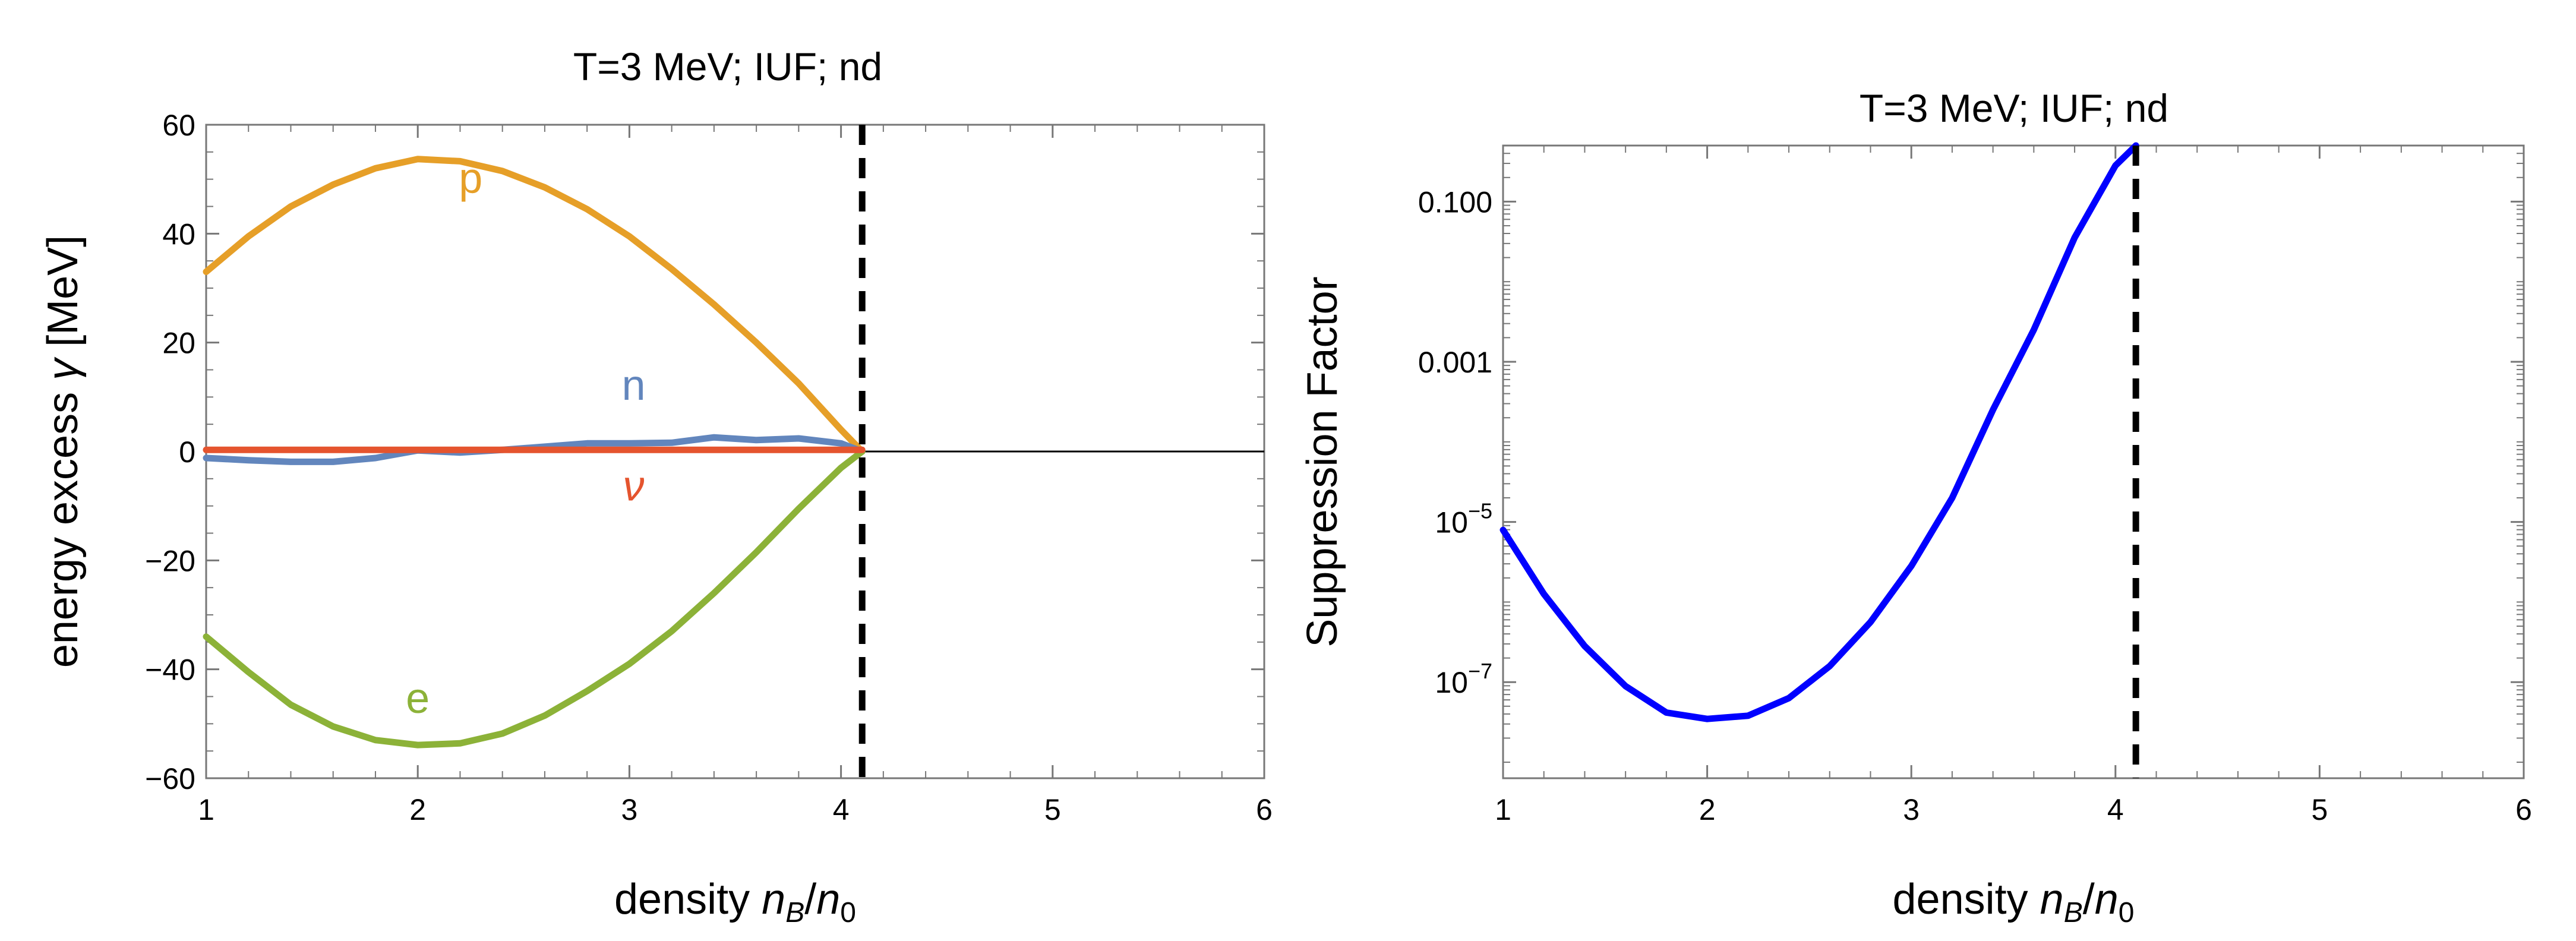 Image resolution: width=2576 pixels, height=941 pixels. Describe the element at coordinates (534, 305) in the screenshot. I see `series-line-p` at that location.